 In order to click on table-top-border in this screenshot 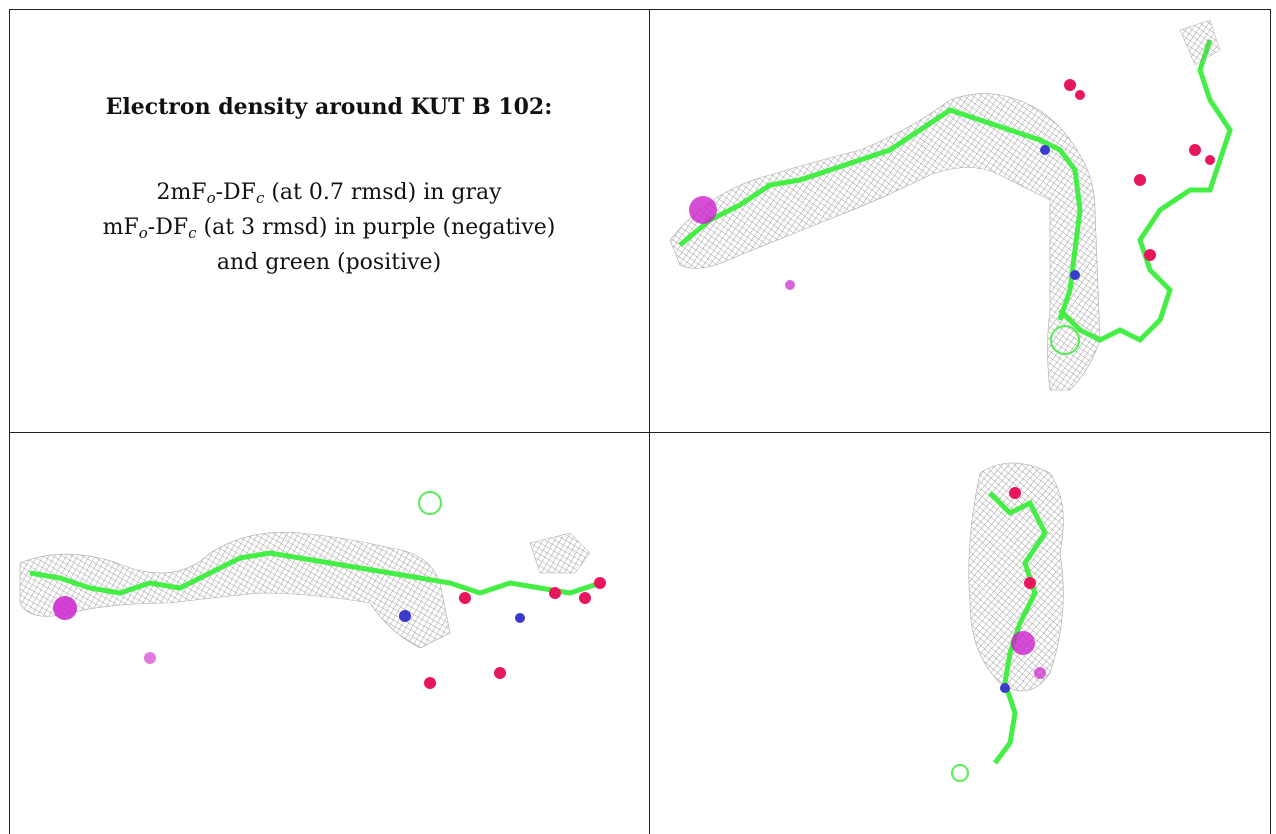, I will do `click(640, 9)`.